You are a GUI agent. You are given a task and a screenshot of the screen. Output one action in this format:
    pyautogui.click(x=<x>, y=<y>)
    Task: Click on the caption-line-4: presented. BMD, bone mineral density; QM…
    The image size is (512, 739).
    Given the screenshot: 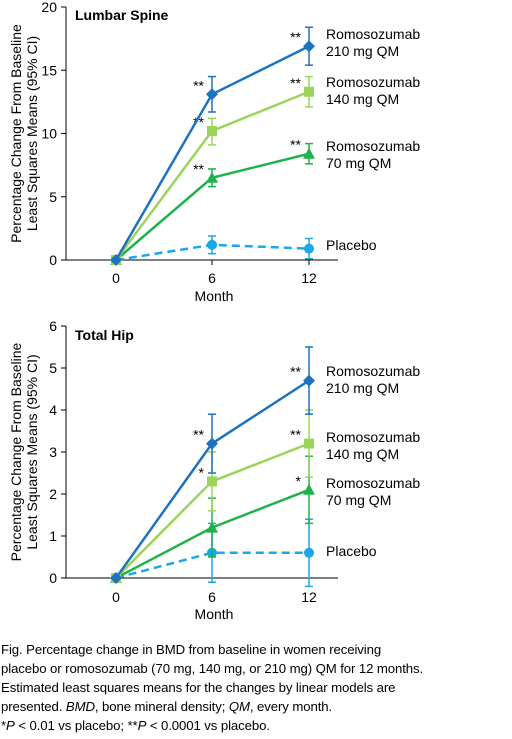 What is the action you would take?
    pyautogui.click(x=253, y=706)
    